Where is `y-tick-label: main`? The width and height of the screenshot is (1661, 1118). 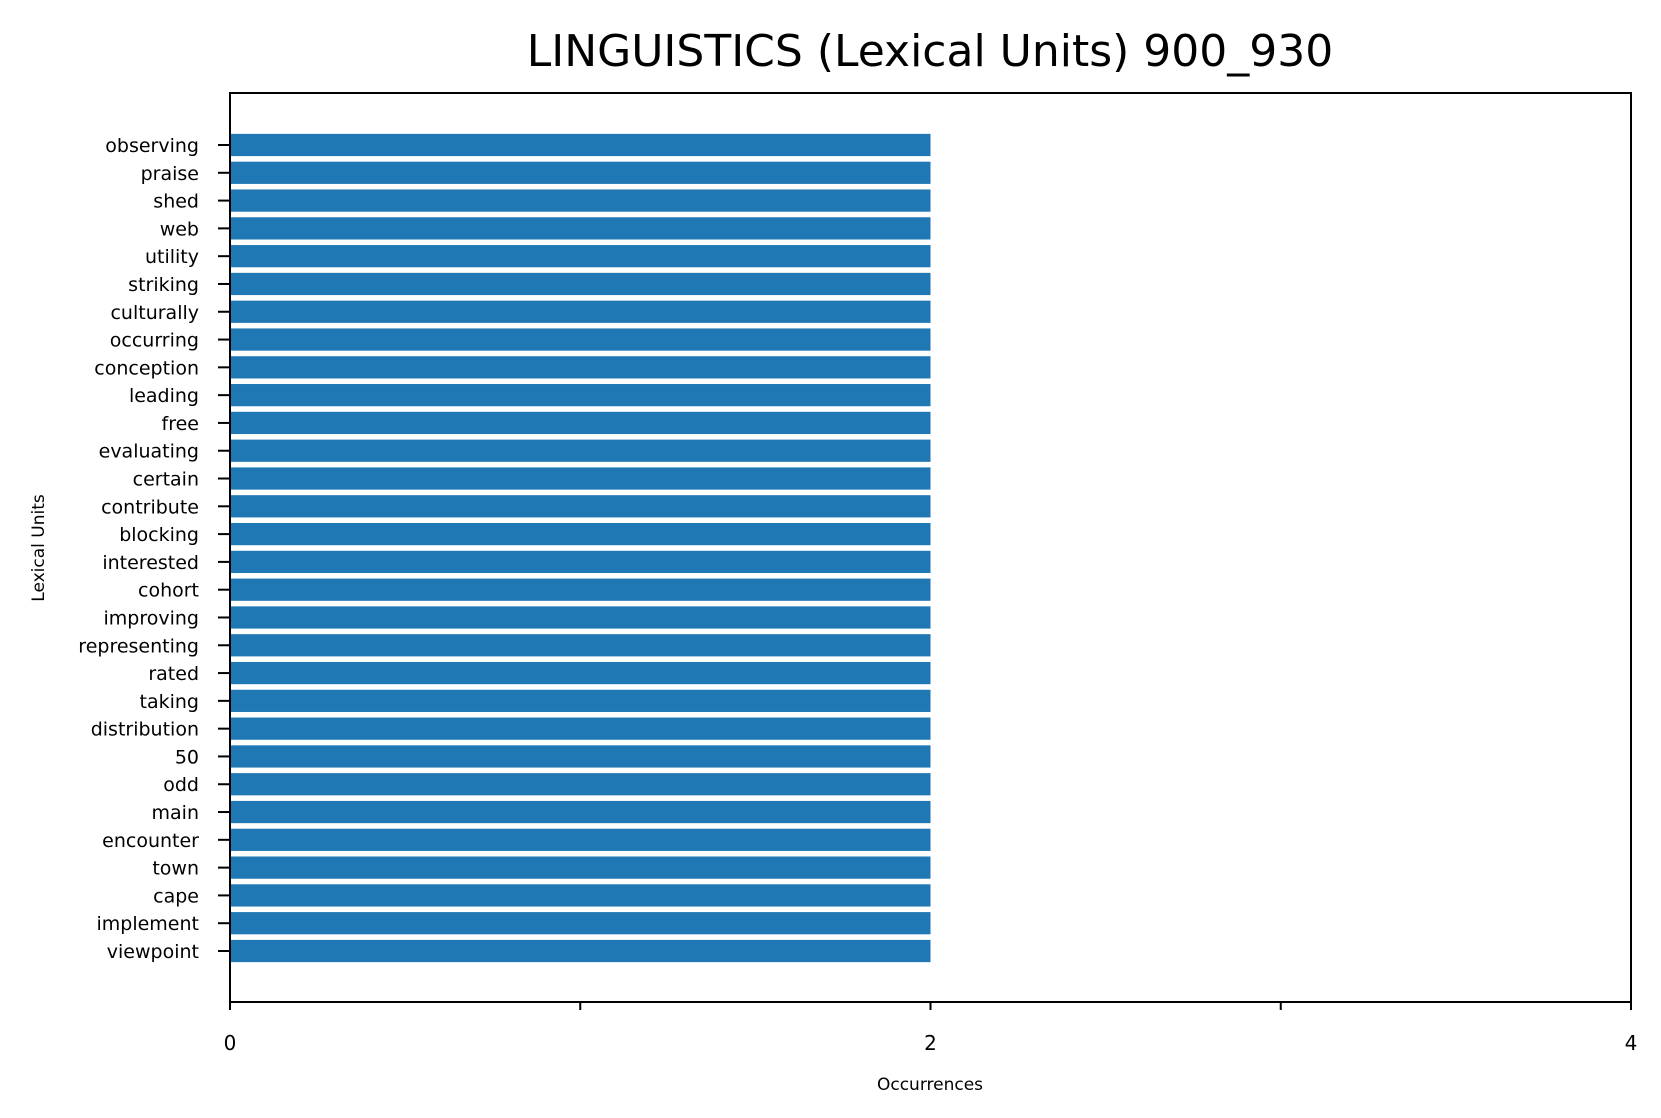 y-tick-label: main is located at coordinates (175, 813).